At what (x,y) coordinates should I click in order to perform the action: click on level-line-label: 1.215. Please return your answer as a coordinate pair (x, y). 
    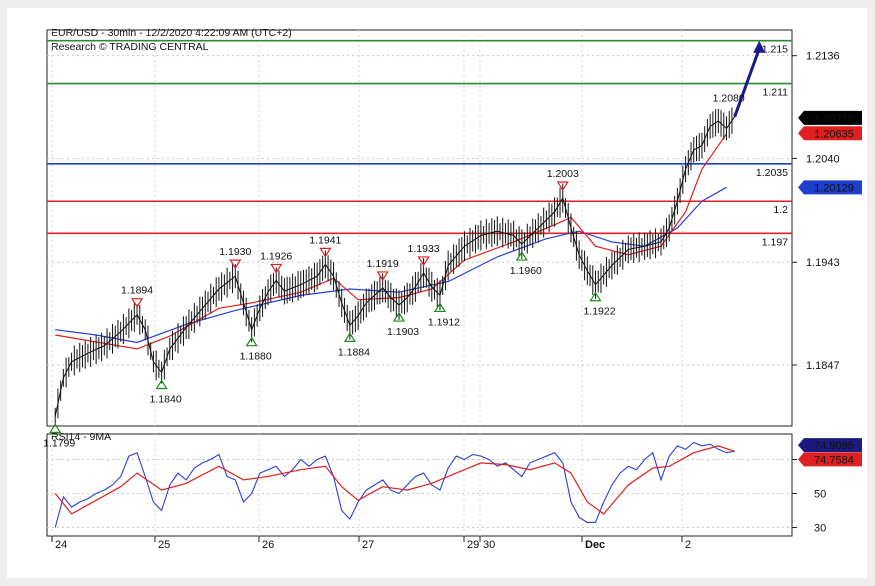
    Looking at the image, I should click on (775, 50).